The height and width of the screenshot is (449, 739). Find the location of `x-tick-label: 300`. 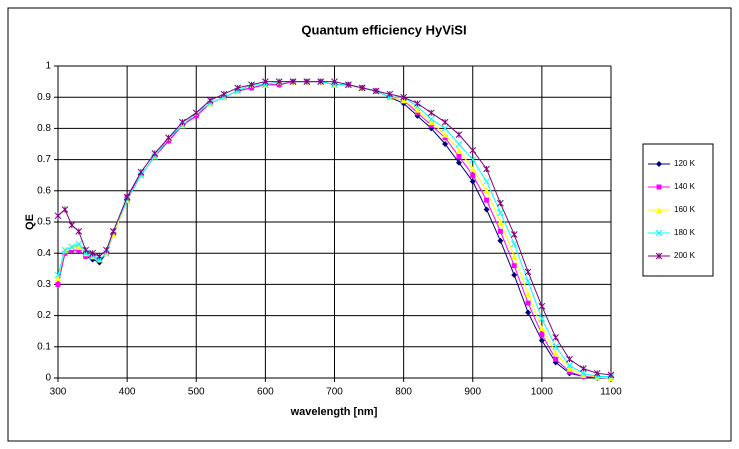

x-tick-label: 300 is located at coordinates (58, 392).